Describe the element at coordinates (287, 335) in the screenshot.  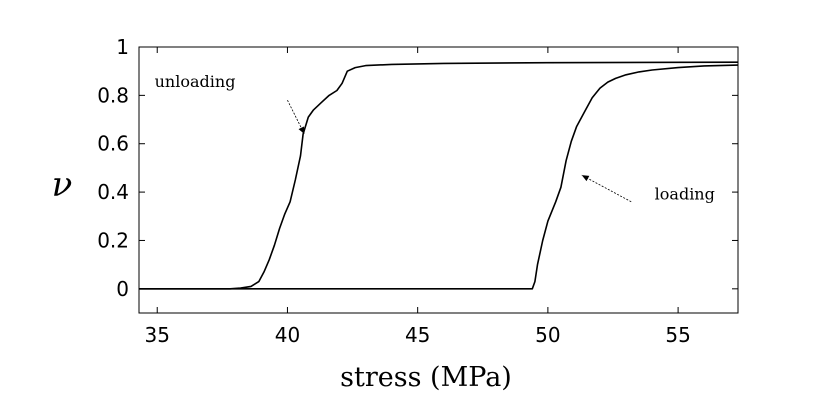
I see `x-tick-label: 40` at that location.